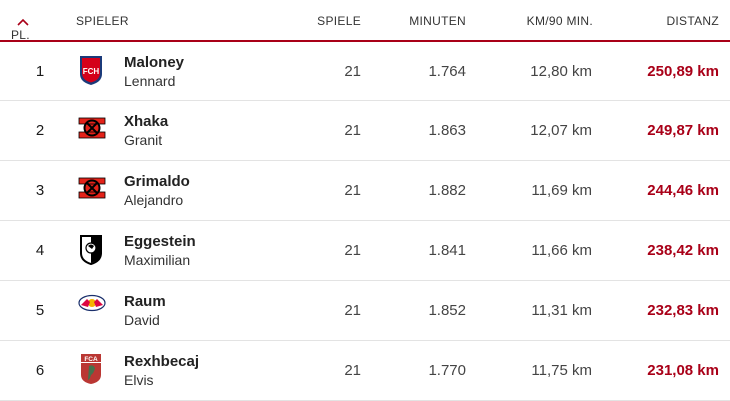 This screenshot has height=401, width=730. What do you see at coordinates (447, 130) in the screenshot?
I see `minutes-cell: 1.863` at bounding box center [447, 130].